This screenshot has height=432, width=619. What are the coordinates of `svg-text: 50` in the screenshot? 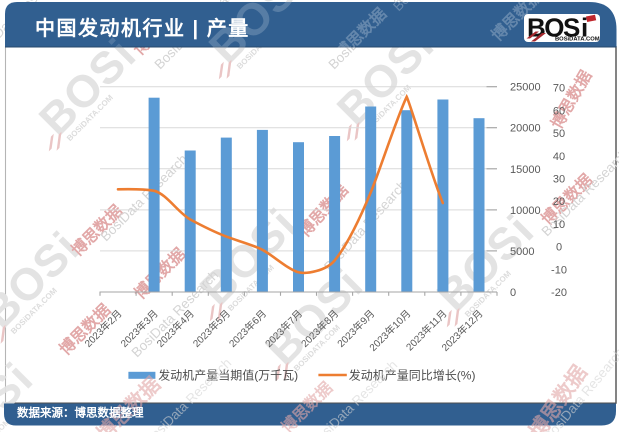 It's located at (559, 134).